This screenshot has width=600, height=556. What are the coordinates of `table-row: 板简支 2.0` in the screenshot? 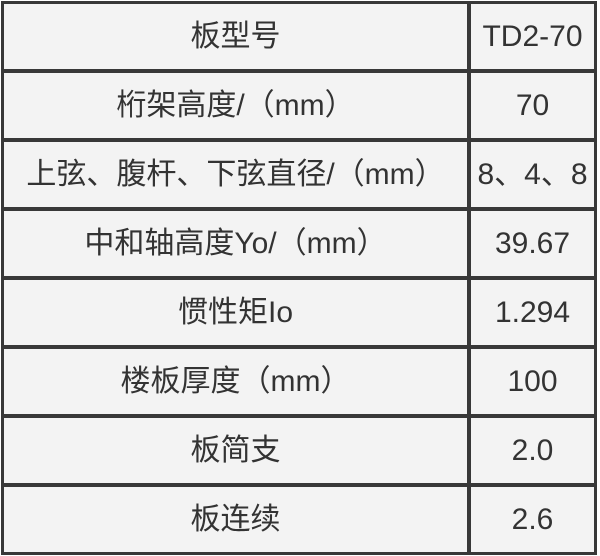 It's located at (299, 450).